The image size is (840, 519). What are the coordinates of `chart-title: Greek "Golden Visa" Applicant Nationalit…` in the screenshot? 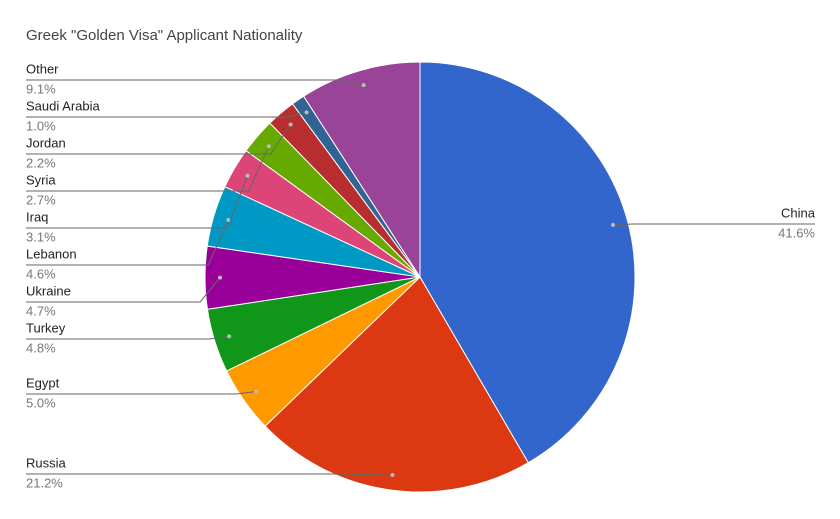 It's located at (164, 35).